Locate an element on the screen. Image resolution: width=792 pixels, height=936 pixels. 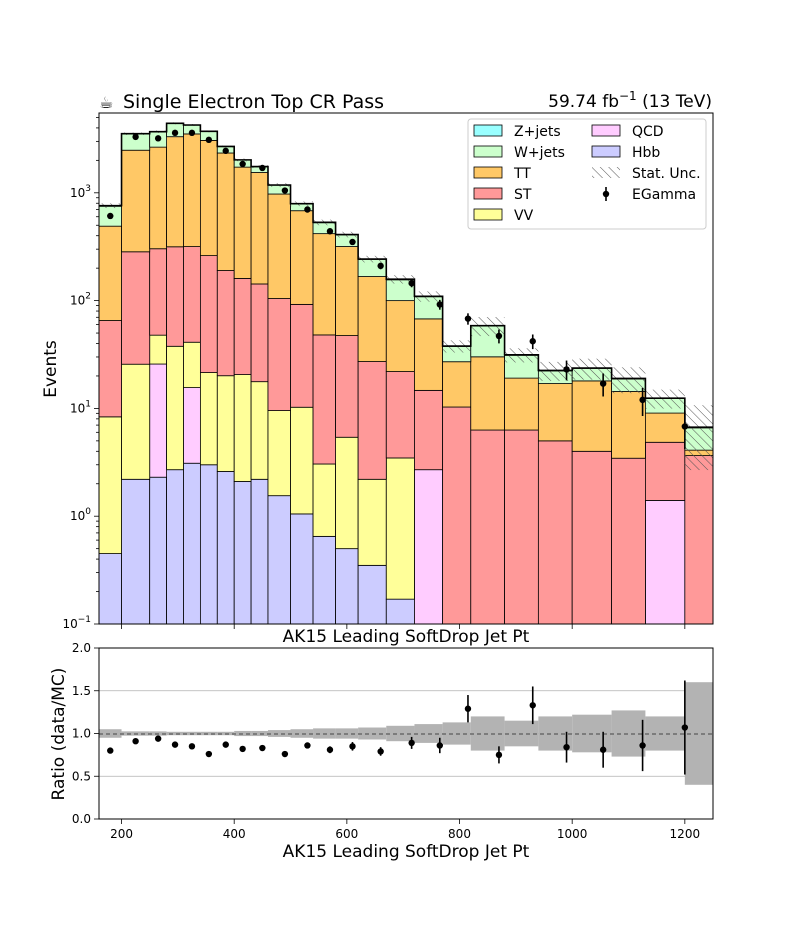
x-tick-label: 1000 is located at coordinates (572, 834).